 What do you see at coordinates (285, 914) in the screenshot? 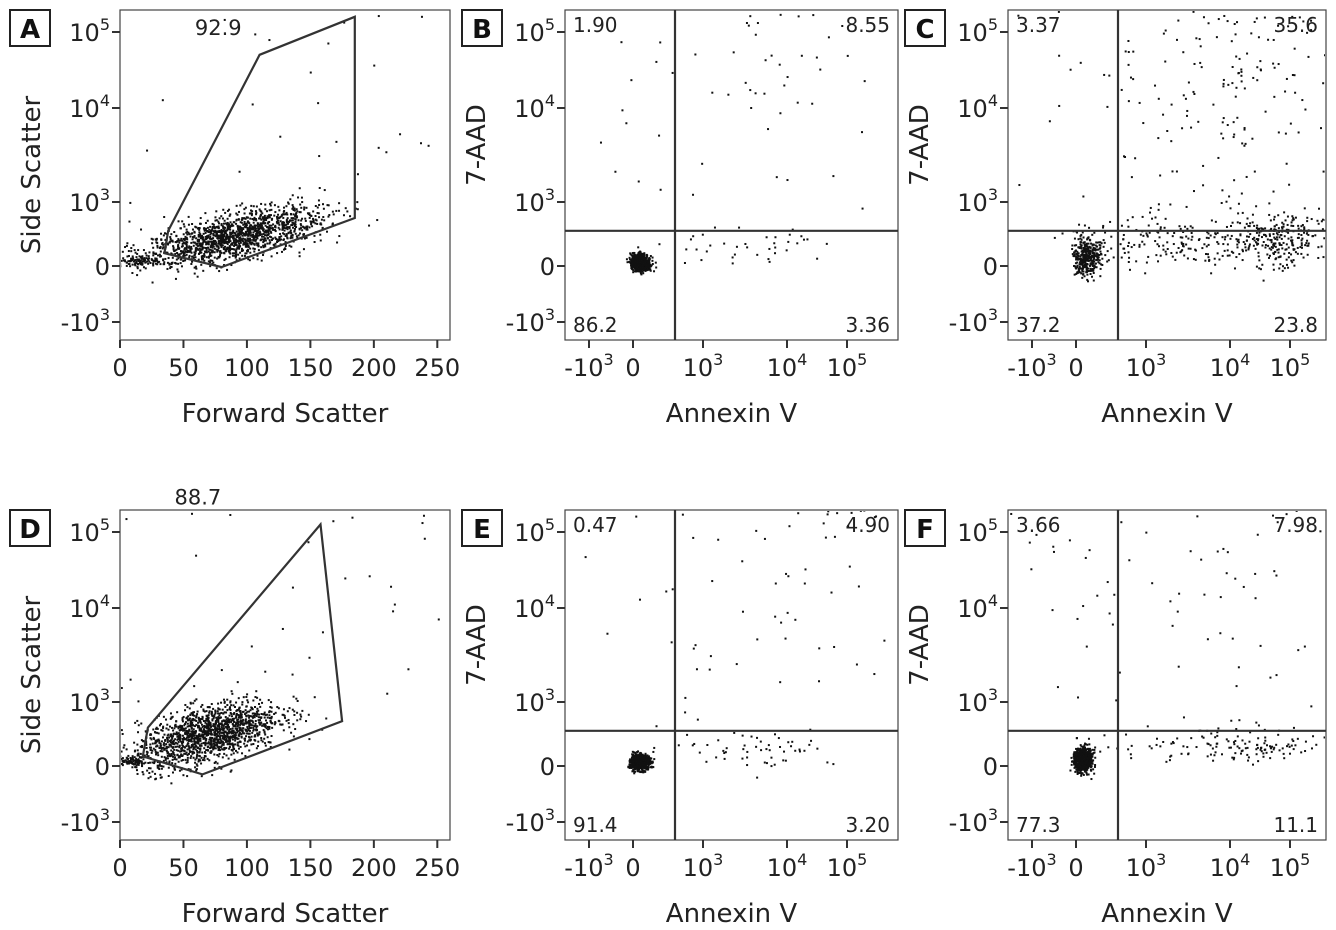
I see `x-axis-title: Forward Scatter` at bounding box center [285, 914].